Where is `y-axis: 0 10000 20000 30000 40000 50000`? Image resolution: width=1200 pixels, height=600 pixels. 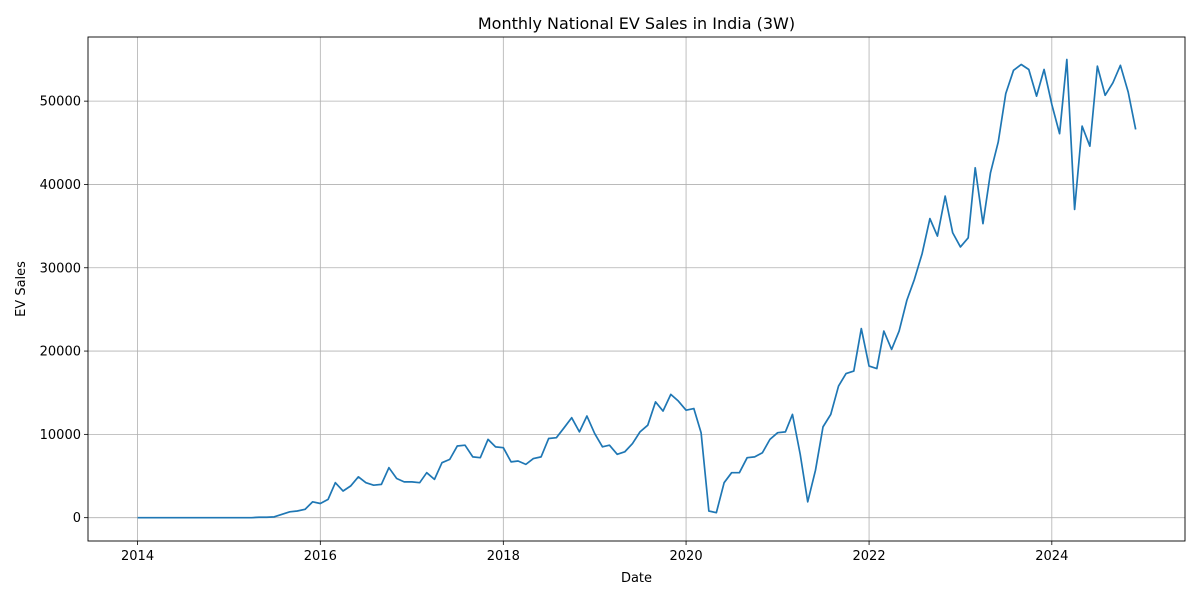
y-axis: 0 10000 20000 30000 40000 50000 is located at coordinates (64, 310).